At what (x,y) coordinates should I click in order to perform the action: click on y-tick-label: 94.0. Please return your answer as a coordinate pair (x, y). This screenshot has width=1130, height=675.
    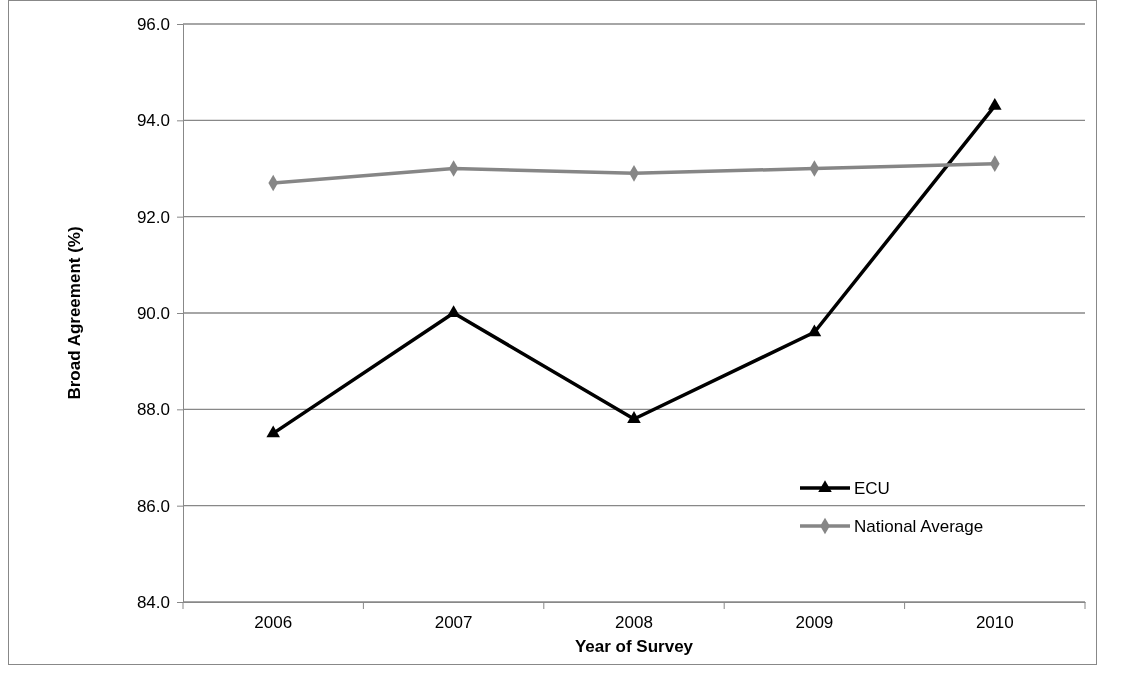
    Looking at the image, I should click on (153, 121).